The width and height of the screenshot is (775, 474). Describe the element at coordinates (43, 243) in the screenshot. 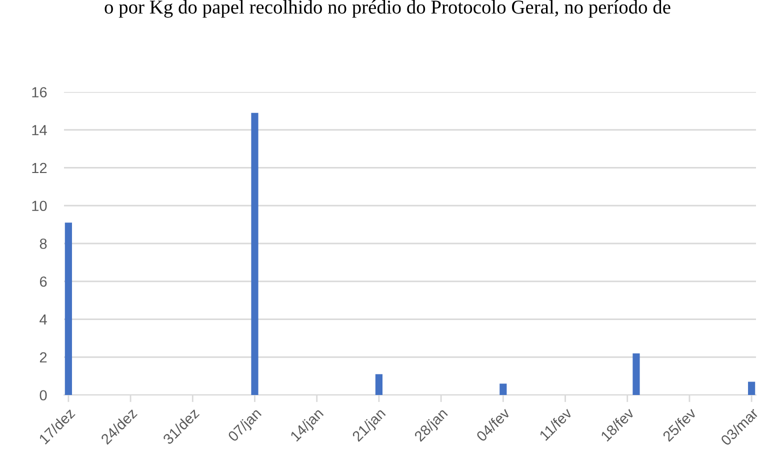

I see `y-tick-label: 8` at that location.